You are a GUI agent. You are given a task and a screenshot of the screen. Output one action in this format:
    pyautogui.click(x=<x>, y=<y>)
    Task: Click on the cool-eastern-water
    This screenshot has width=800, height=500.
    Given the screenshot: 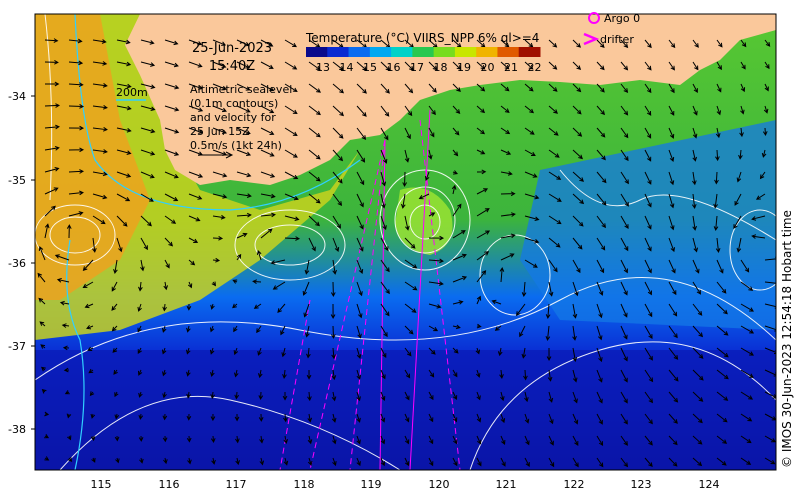 What is the action you would take?
    pyautogui.click(x=648, y=225)
    